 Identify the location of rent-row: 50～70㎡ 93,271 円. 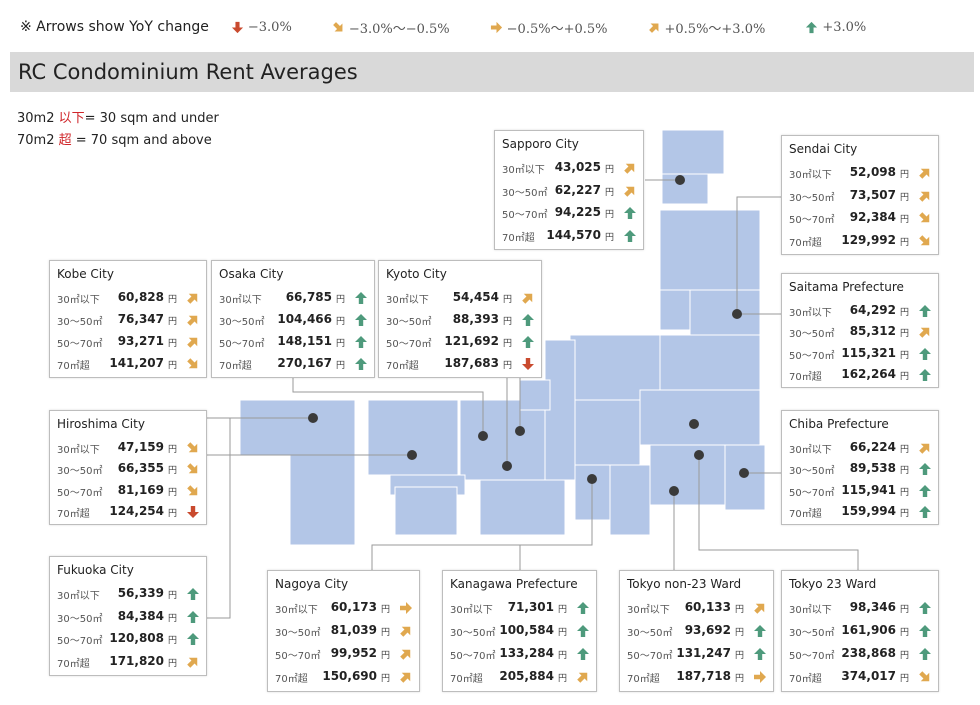
(128, 342).